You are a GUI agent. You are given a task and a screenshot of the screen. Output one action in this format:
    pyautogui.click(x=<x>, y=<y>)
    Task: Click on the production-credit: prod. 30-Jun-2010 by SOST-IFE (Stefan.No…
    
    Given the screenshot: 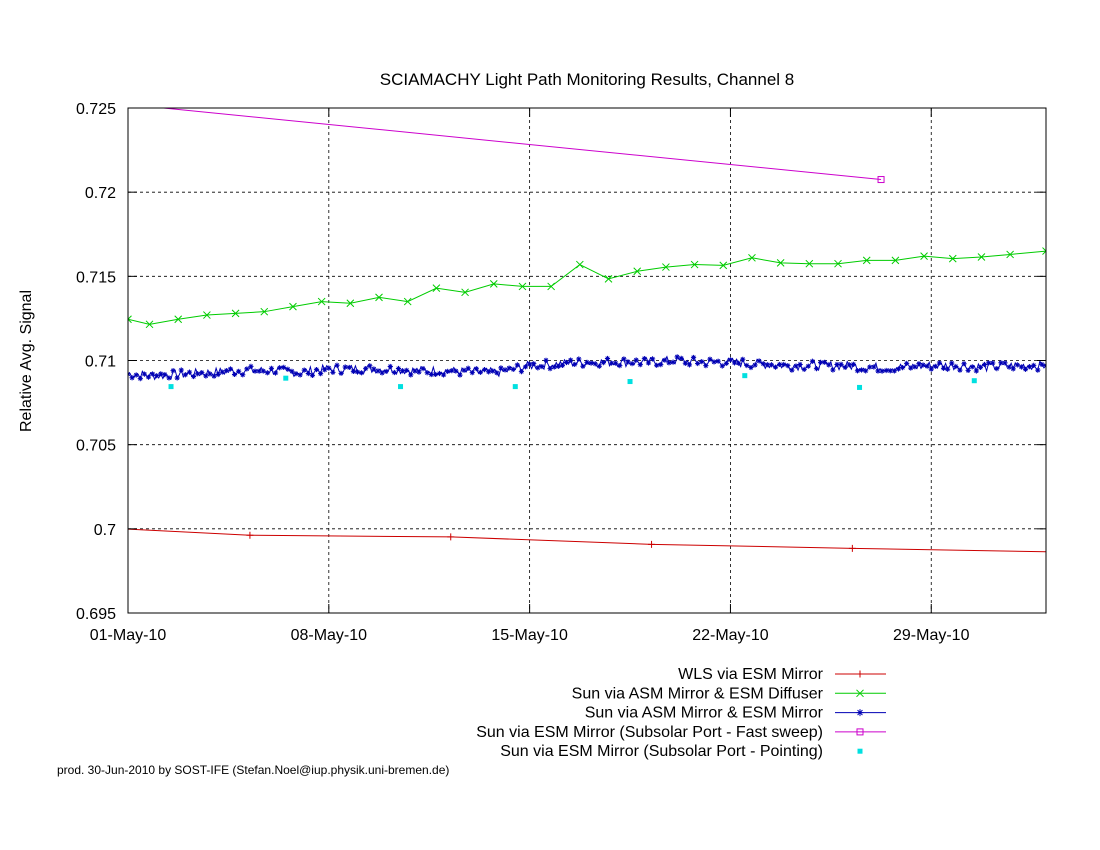 What is the action you would take?
    pyautogui.click(x=253, y=770)
    